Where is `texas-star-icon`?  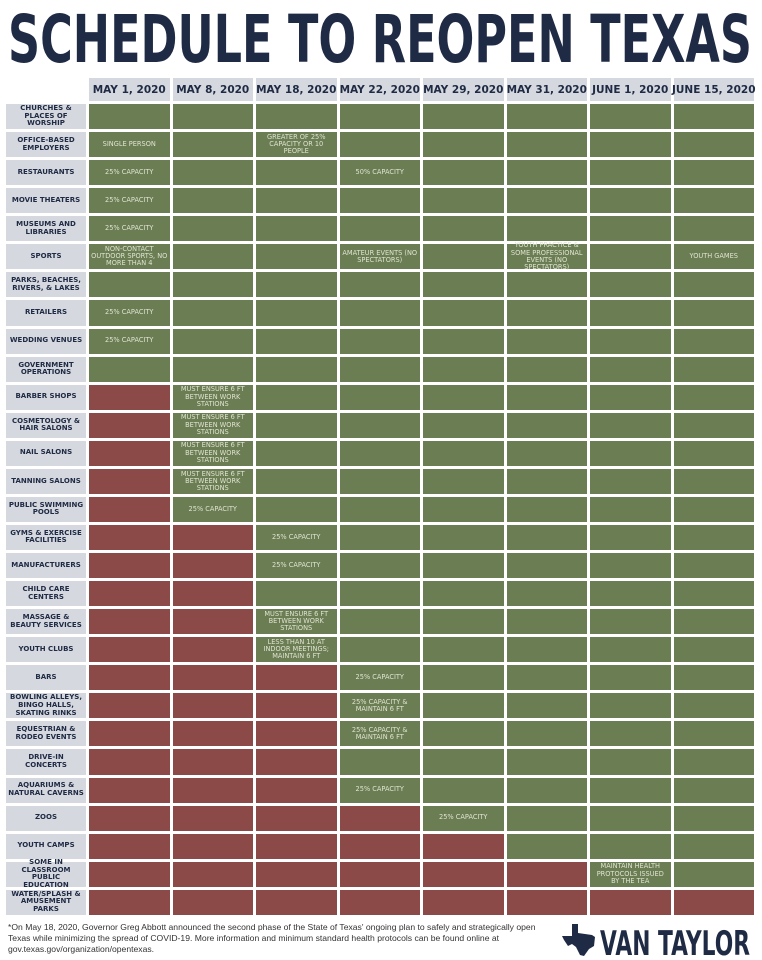 texas-star-icon is located at coordinates (578, 940).